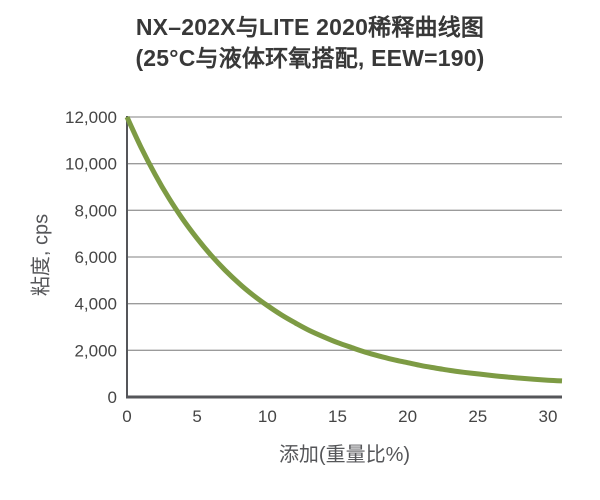 This screenshot has height=500, width=600. Describe the element at coordinates (477, 416) in the screenshot. I see `x-tick-label: 25` at that location.